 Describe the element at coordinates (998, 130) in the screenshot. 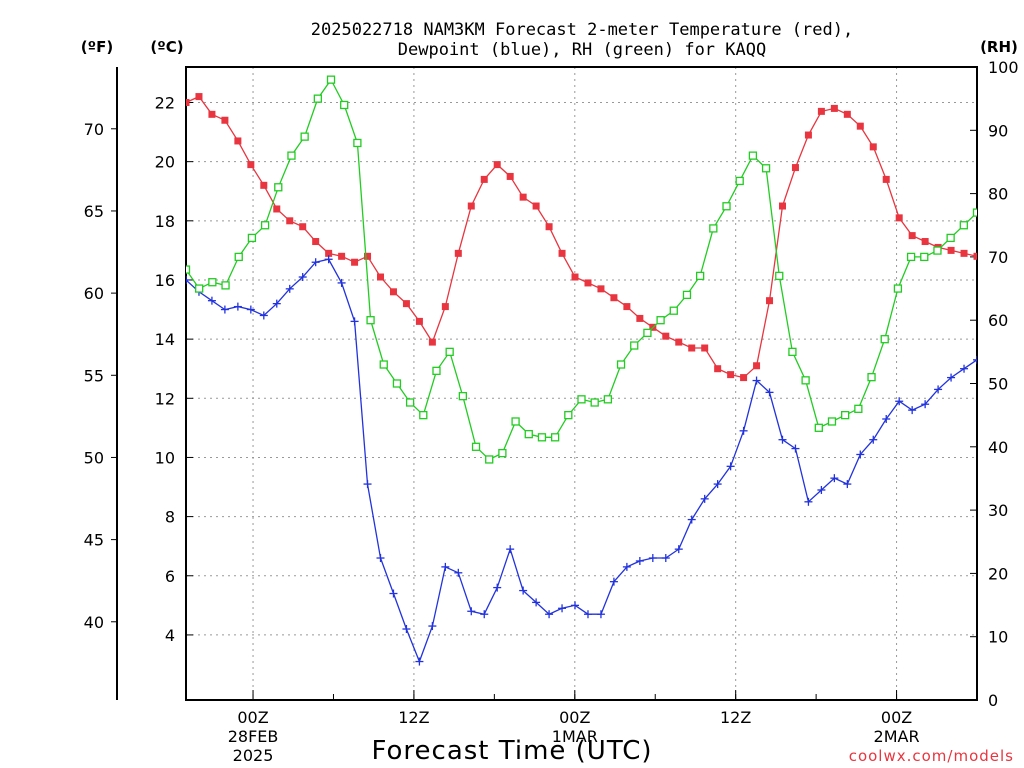

I see `tick-label-rh: 90` at that location.